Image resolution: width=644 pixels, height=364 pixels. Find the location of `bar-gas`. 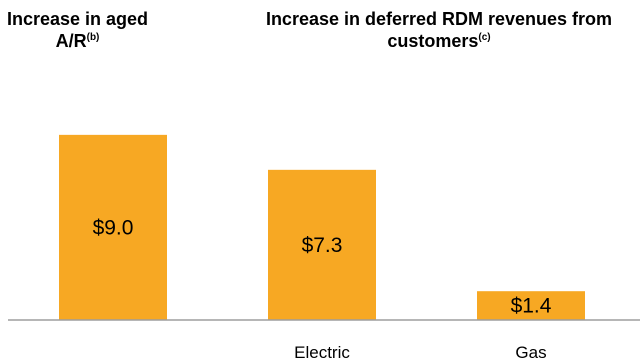

bar-gas is located at coordinates (531, 305).